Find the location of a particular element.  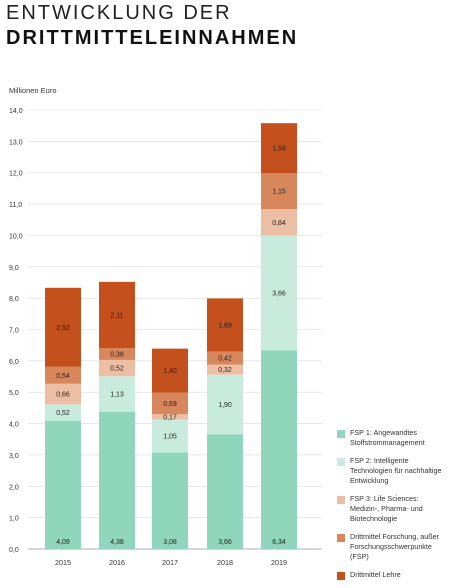

y-axis-label: Millionen Euro is located at coordinates (33, 90).